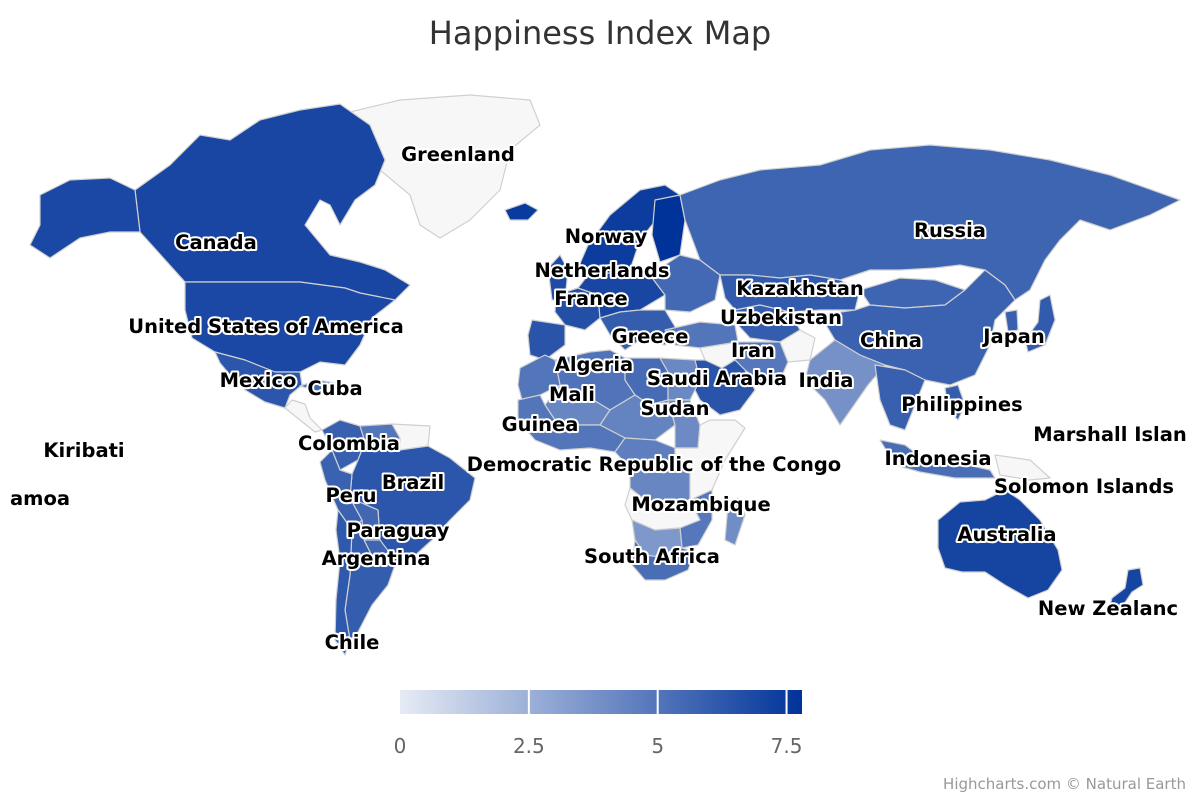  What do you see at coordinates (1110, 434) in the screenshot?
I see `country-label: Marshall Islan` at bounding box center [1110, 434].